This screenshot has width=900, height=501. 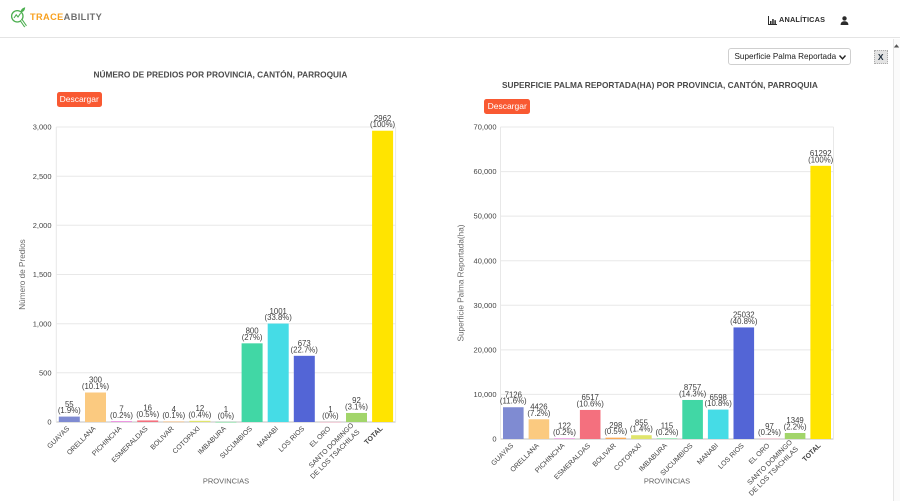 What do you see at coordinates (69, 404) in the screenshot?
I see `svg-text: 55` at bounding box center [69, 404].